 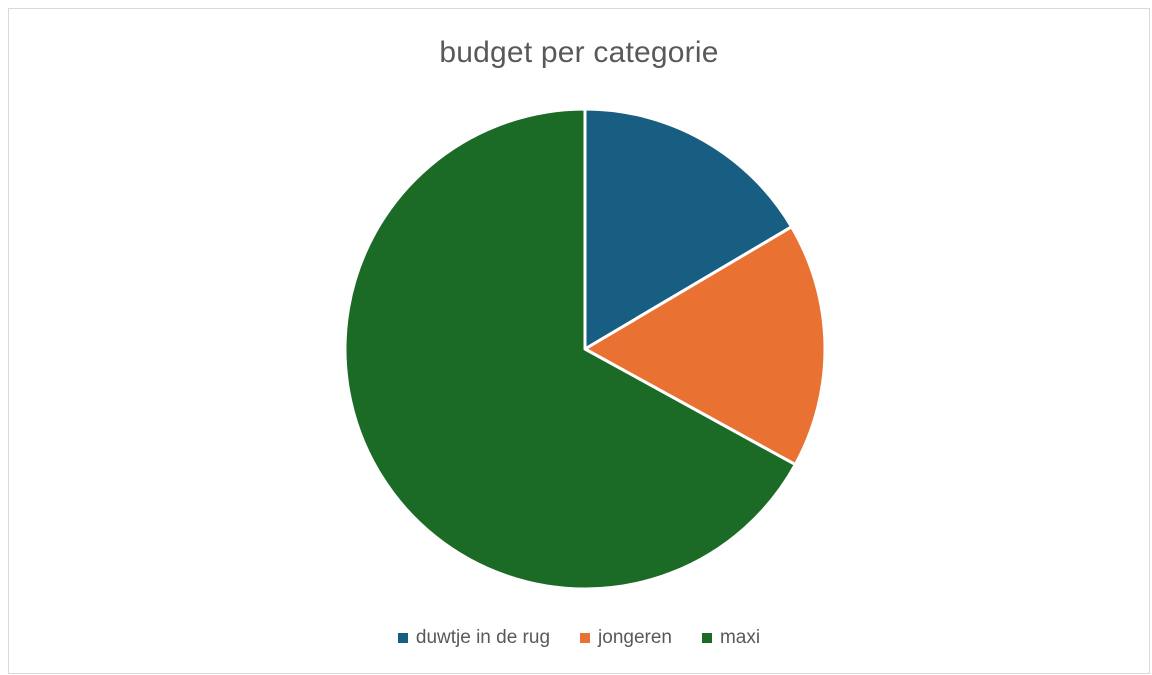 What do you see at coordinates (635, 637) in the screenshot?
I see `legend-label: jongeren` at bounding box center [635, 637].